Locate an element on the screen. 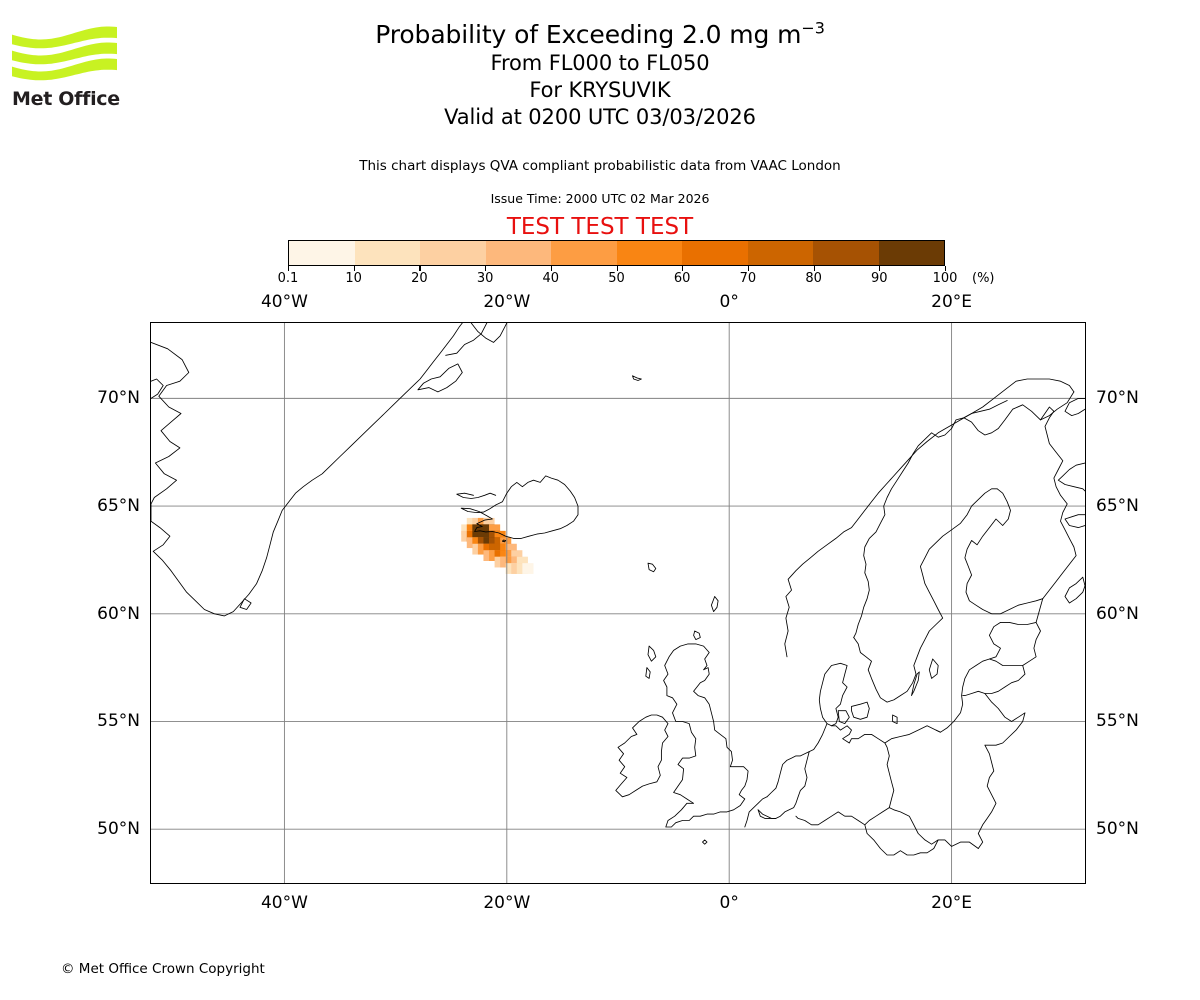 Image resolution: width=1200 pixels, height=1000 pixels. coastline-bornholm is located at coordinates (895, 719).